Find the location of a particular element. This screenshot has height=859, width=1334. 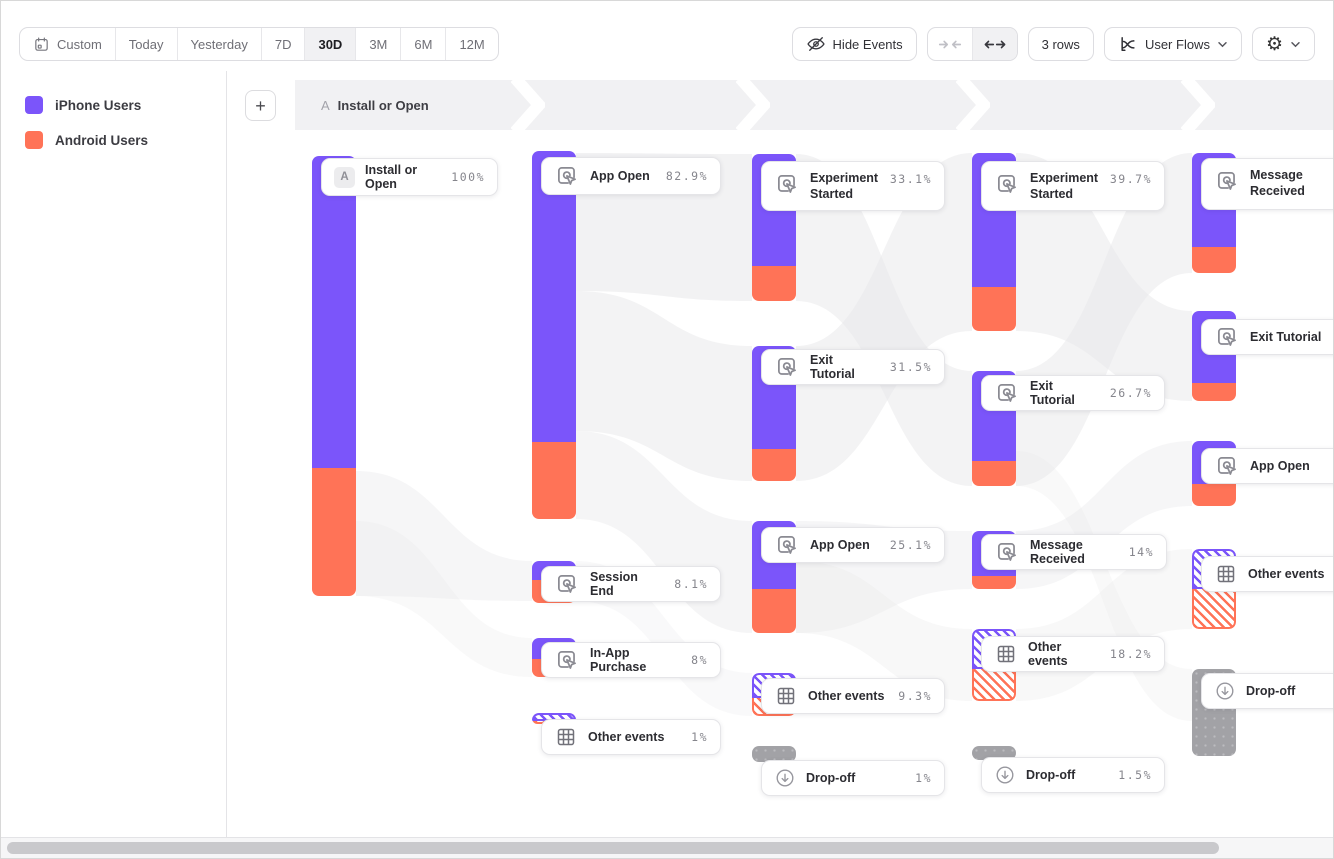

node-value: 1% is located at coordinates (923, 778).